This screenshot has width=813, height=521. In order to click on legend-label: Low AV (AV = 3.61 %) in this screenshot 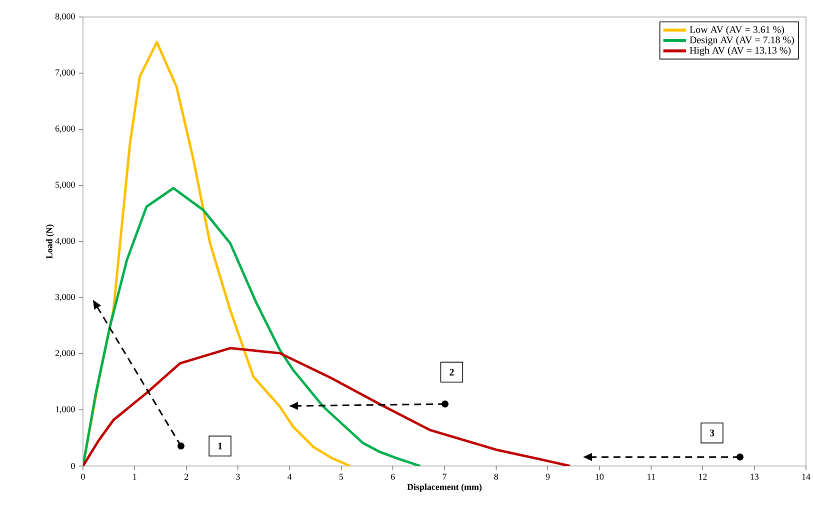, I will do `click(737, 30)`.